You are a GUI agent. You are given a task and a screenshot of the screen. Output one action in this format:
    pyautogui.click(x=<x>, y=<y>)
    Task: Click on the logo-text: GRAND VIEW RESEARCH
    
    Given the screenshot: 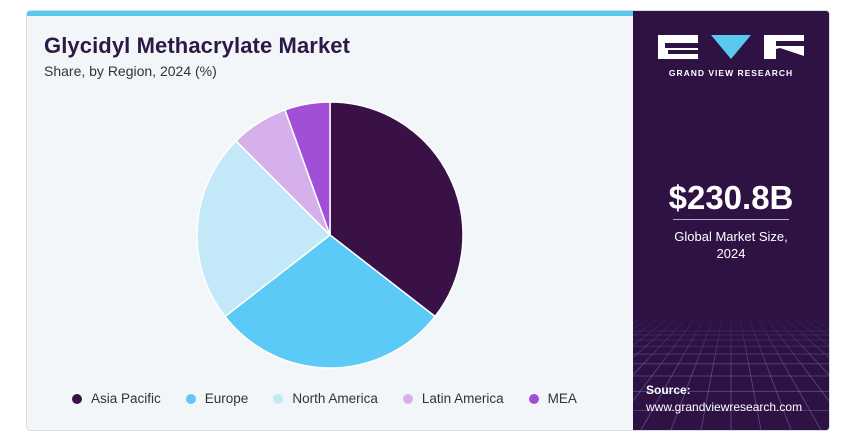 What is the action you would take?
    pyautogui.click(x=731, y=73)
    